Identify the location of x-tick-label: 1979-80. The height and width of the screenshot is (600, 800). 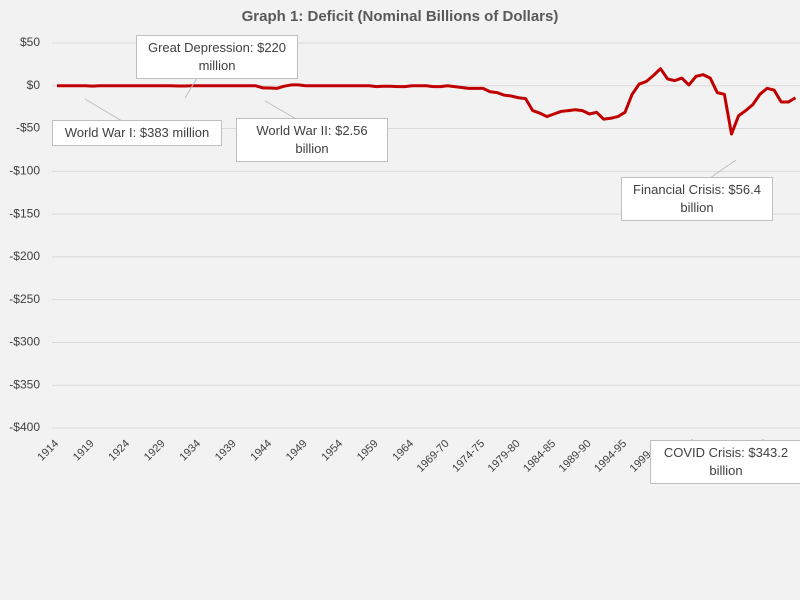
(504, 456).